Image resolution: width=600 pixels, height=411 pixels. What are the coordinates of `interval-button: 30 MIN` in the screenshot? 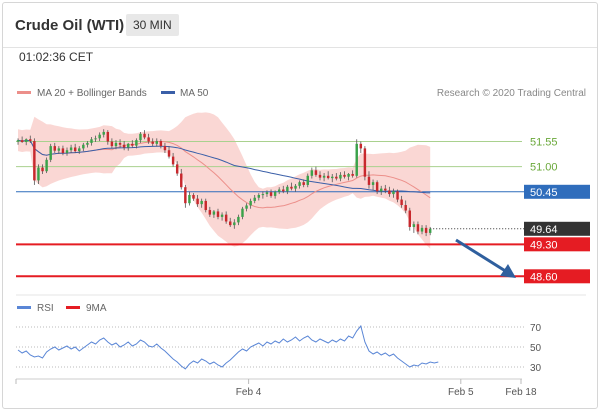 It's located at (152, 25).